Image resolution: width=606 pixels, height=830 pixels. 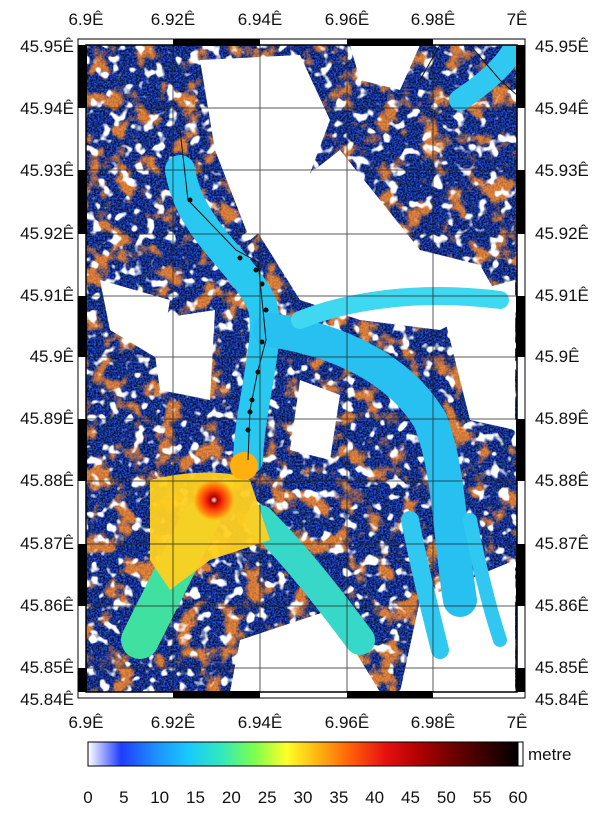 I want to click on colorbar-tick-label: 30, so click(x=303, y=797).